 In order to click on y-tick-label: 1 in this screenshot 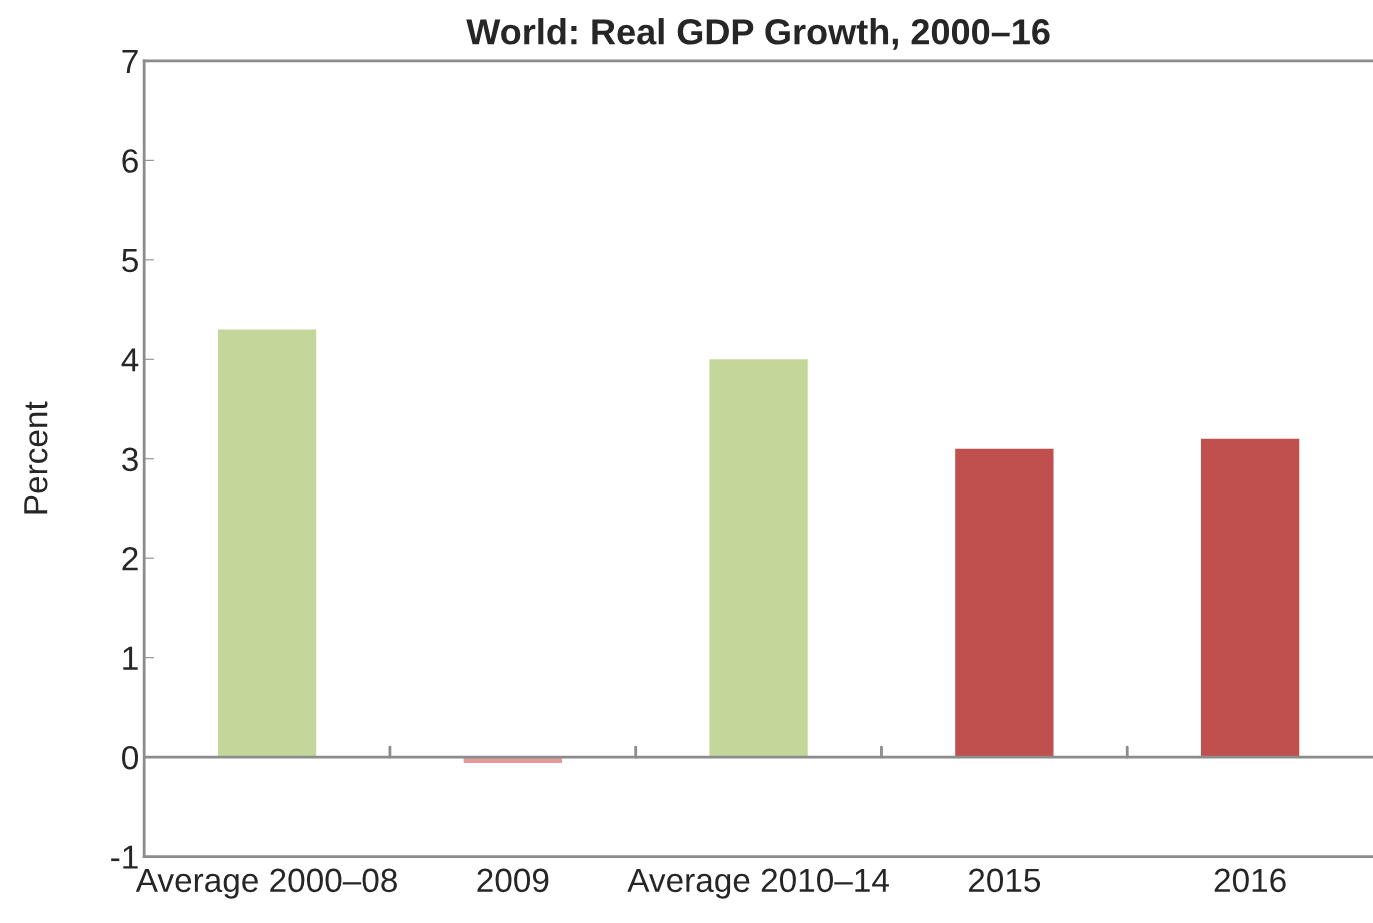, I will do `click(130, 658)`.